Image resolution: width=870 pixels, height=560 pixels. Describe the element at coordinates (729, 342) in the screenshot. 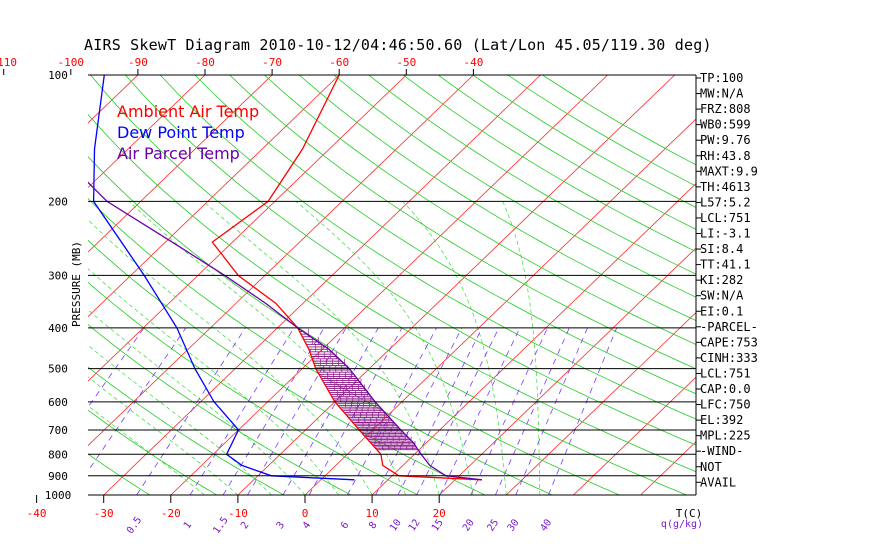

I see `index-value: CAPE:753` at that location.